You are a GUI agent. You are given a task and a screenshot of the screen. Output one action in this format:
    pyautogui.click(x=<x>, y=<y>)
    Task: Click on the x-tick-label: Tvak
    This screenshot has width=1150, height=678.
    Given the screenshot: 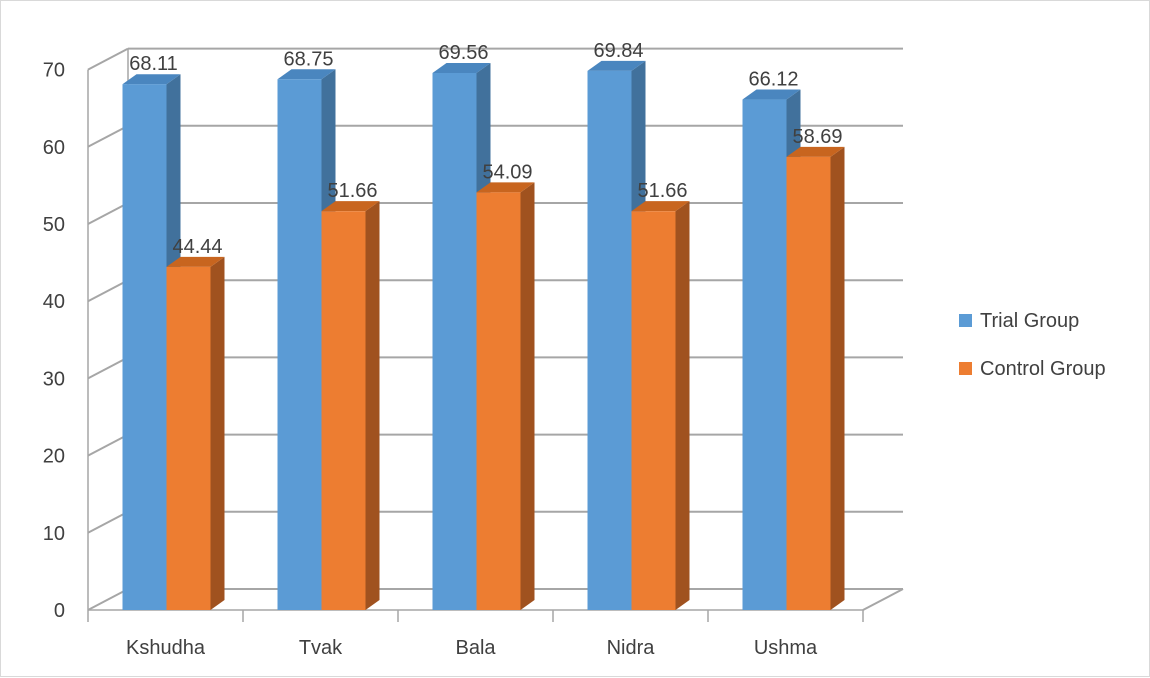 What is the action you would take?
    pyautogui.click(x=321, y=648)
    